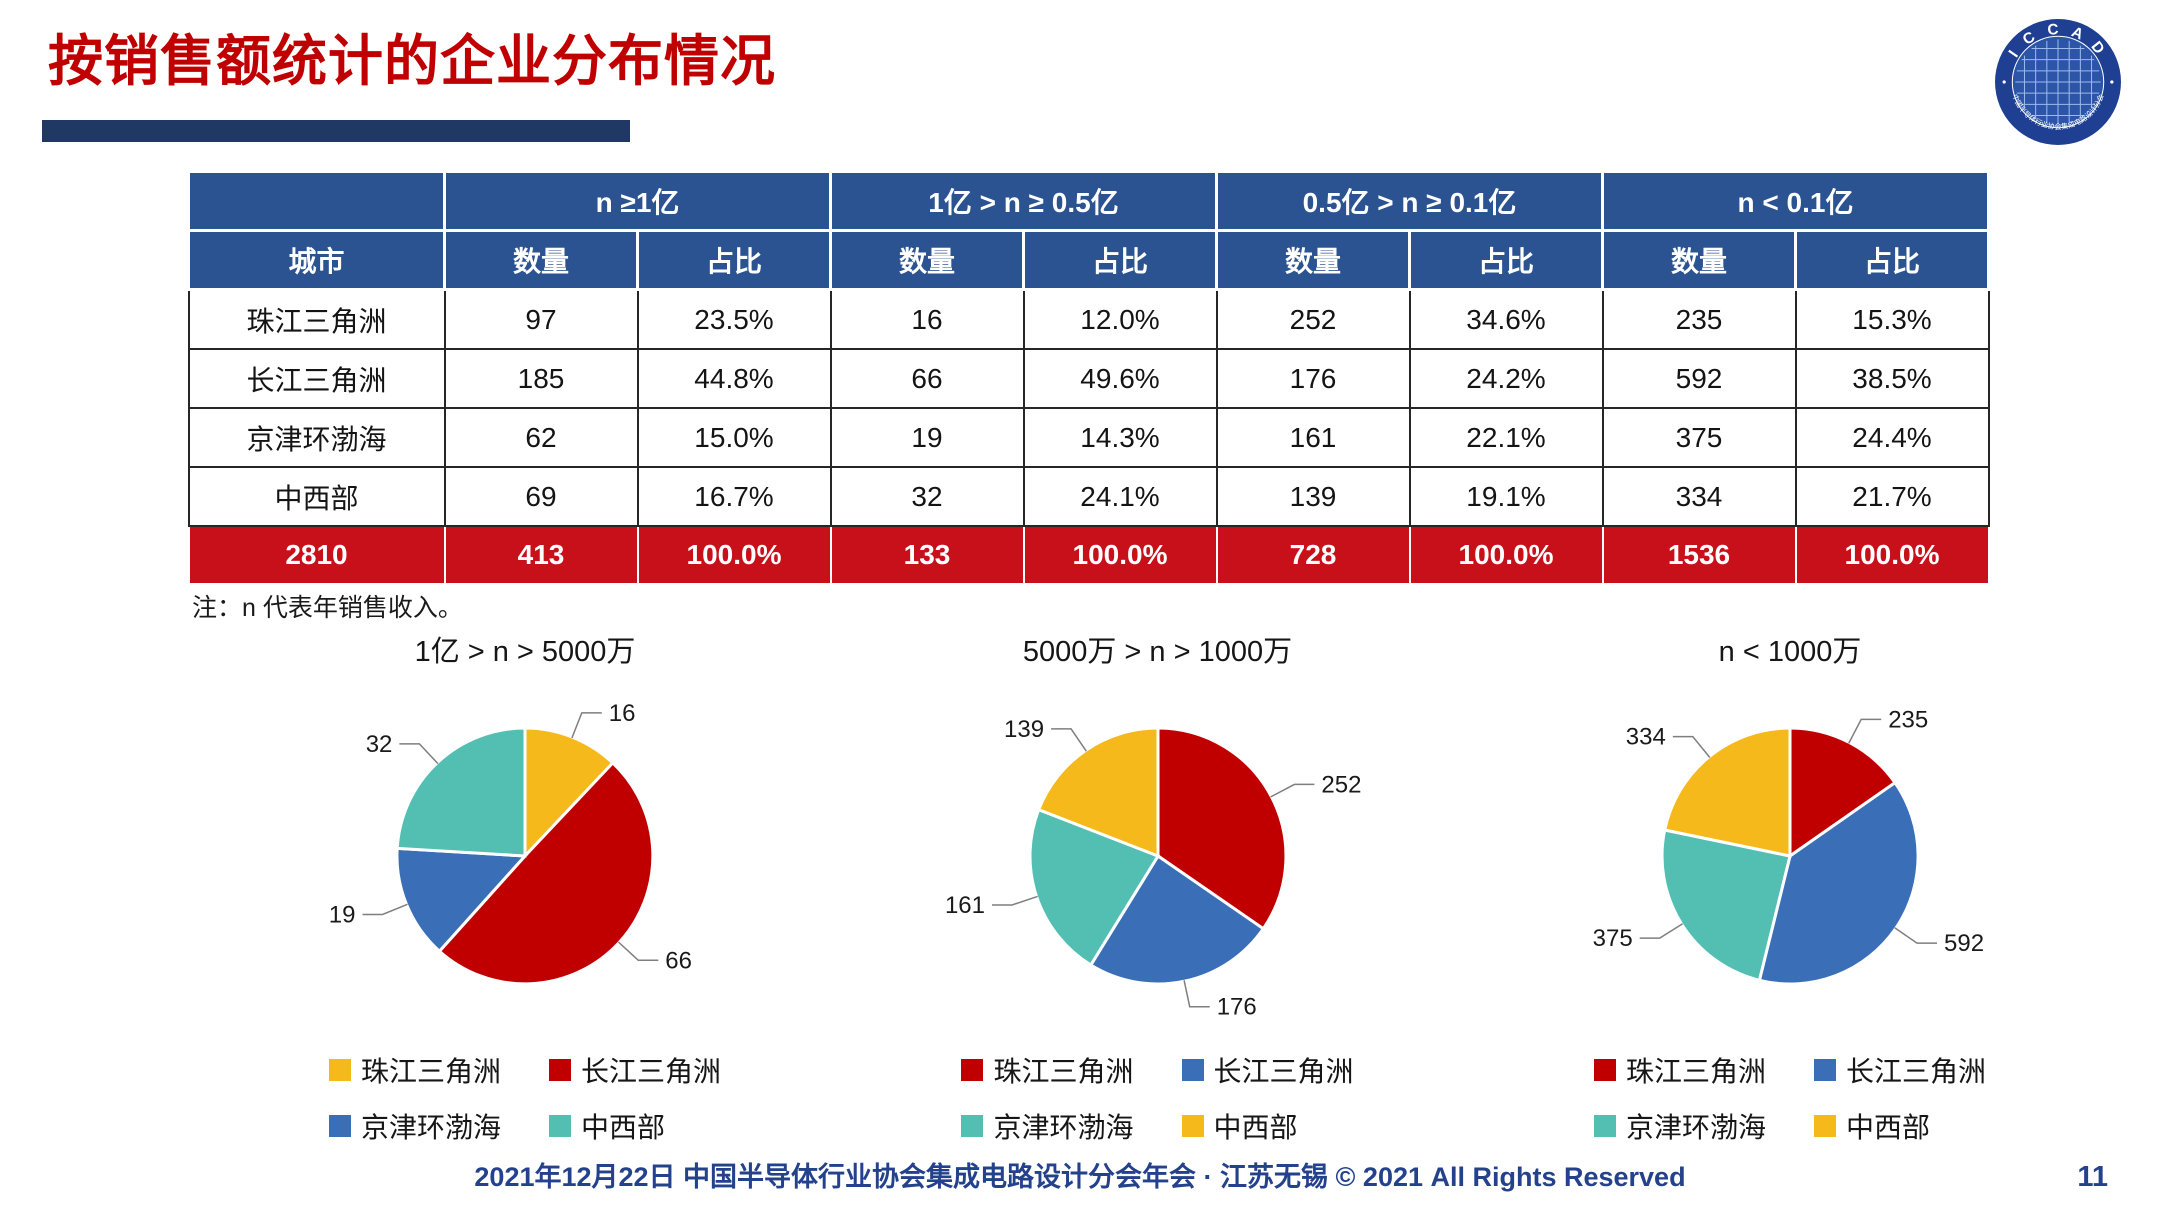 The width and height of the screenshot is (2160, 1216). What do you see at coordinates (316, 437) in the screenshot?
I see `table-city-cell: 京津环渤海` at bounding box center [316, 437].